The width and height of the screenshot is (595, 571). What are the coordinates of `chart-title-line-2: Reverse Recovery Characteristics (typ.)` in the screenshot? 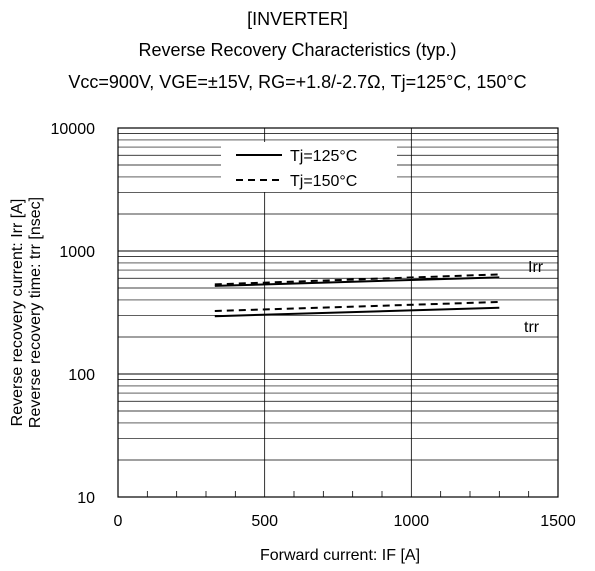 It's located at (297, 50).